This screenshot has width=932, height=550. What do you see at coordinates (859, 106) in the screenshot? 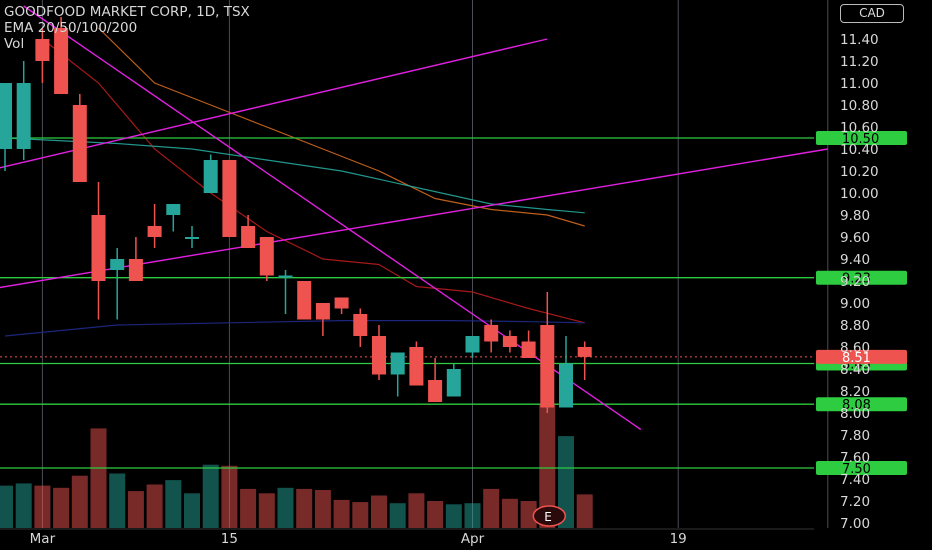
I see `price-tick-label: 10.80` at bounding box center [859, 106].